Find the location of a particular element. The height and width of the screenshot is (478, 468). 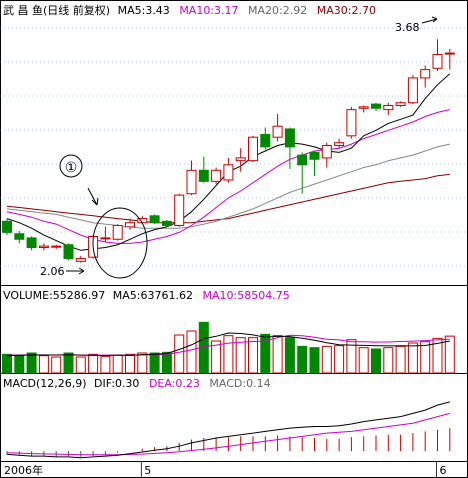

circled-number-marker is located at coordinates (71, 166).